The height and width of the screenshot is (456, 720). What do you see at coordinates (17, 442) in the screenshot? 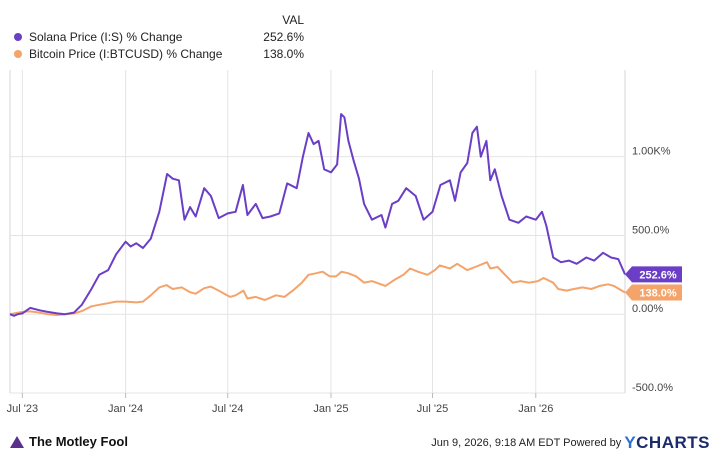
I see `jester-hat-icon` at bounding box center [17, 442].